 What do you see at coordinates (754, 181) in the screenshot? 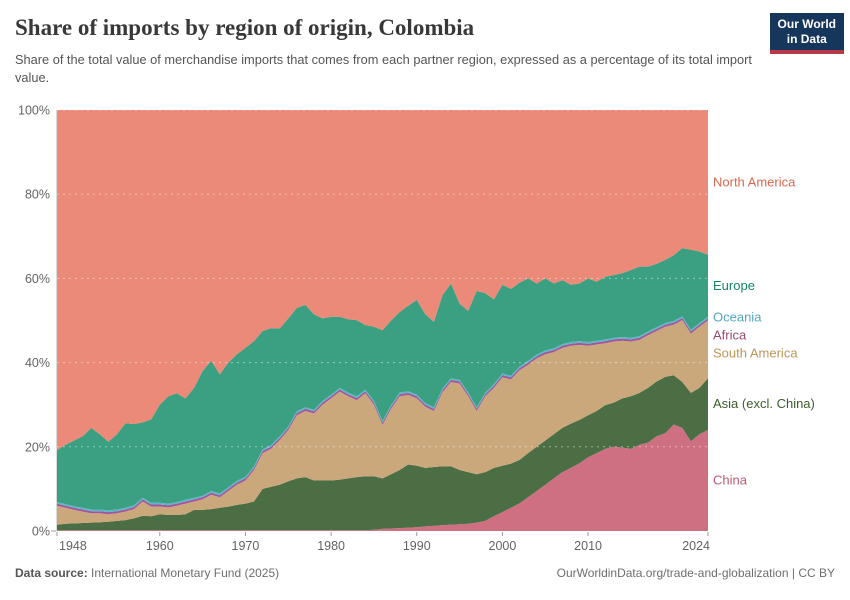
I see `legend-label-north-america: North America` at bounding box center [754, 181].